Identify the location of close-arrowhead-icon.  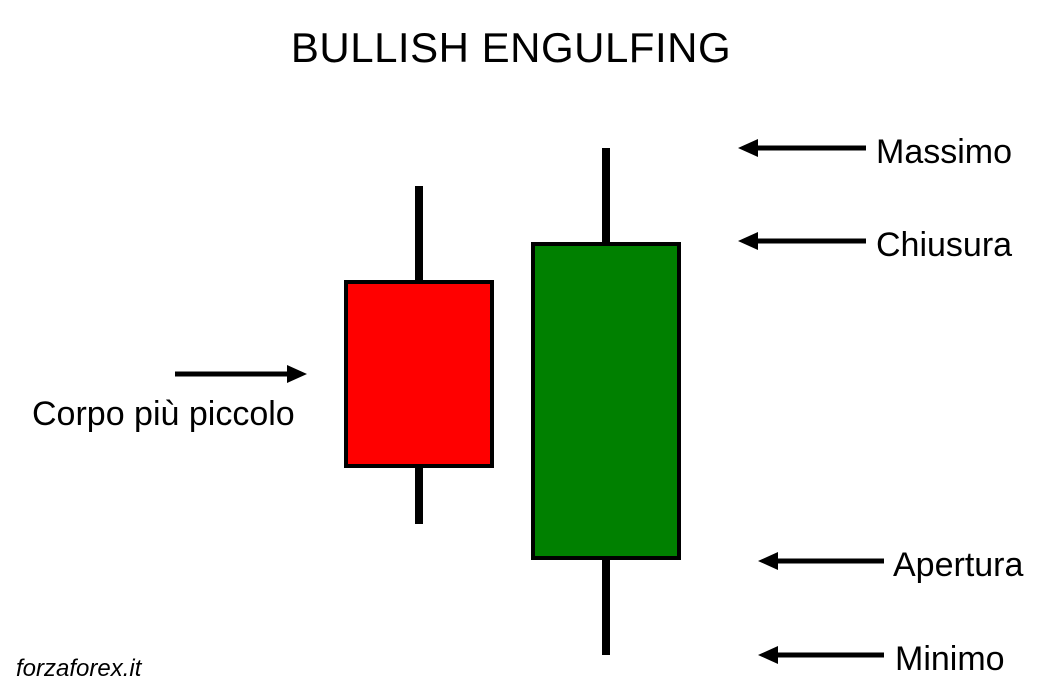
(748, 241).